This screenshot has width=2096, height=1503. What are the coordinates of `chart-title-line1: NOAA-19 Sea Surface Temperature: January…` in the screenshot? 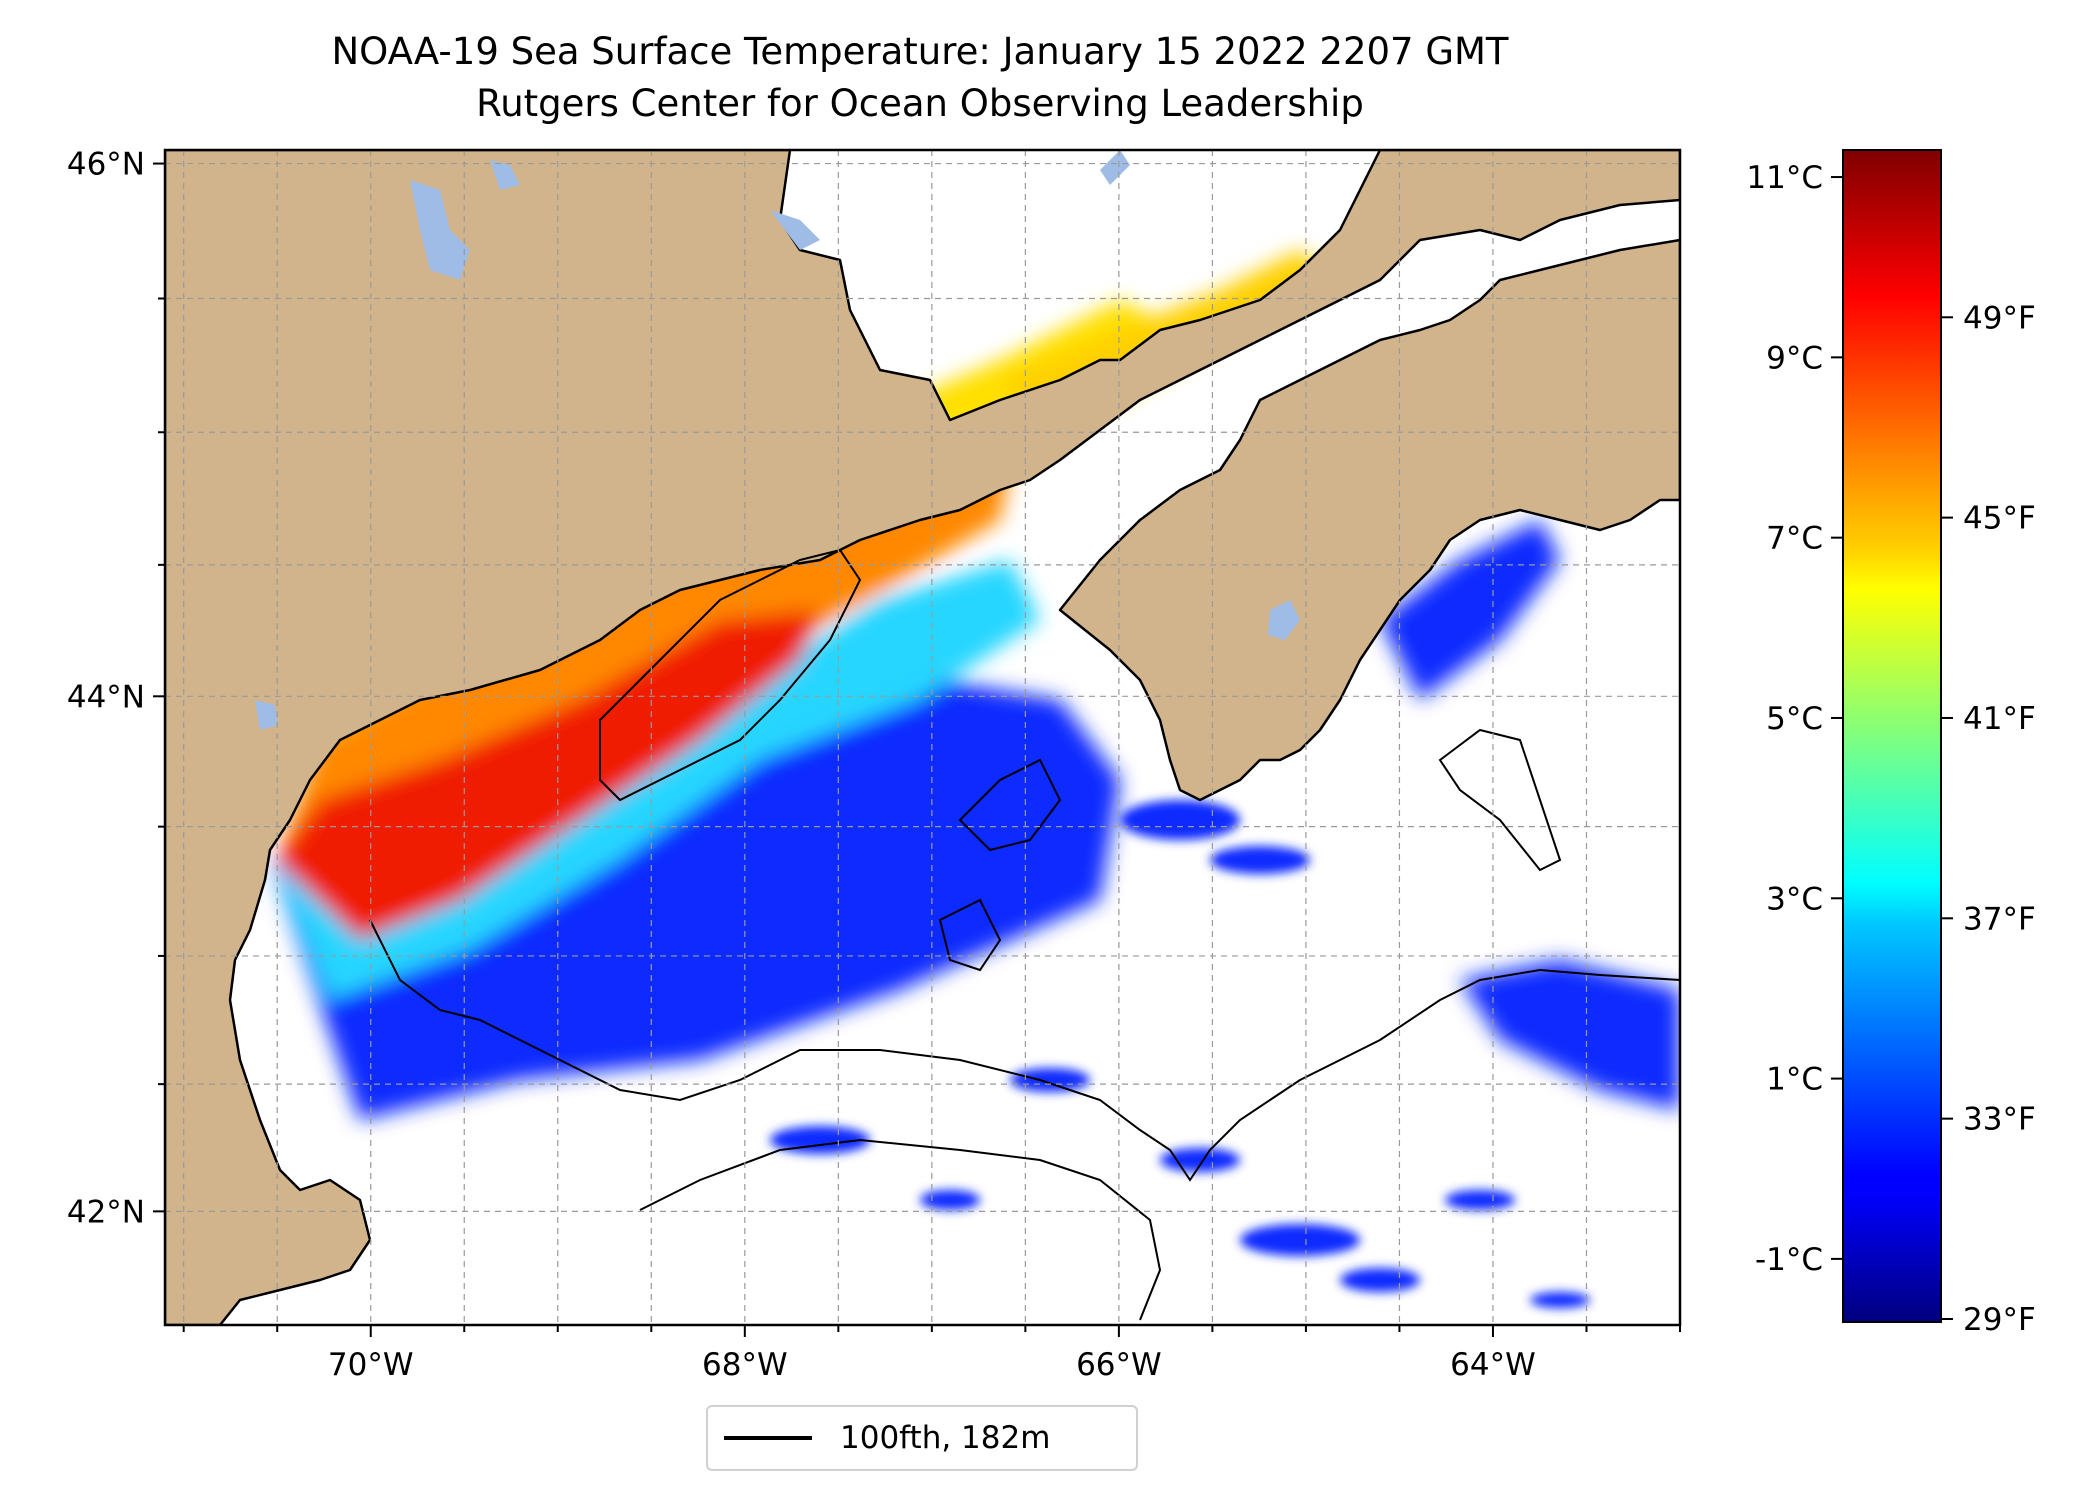 It's located at (920, 51).